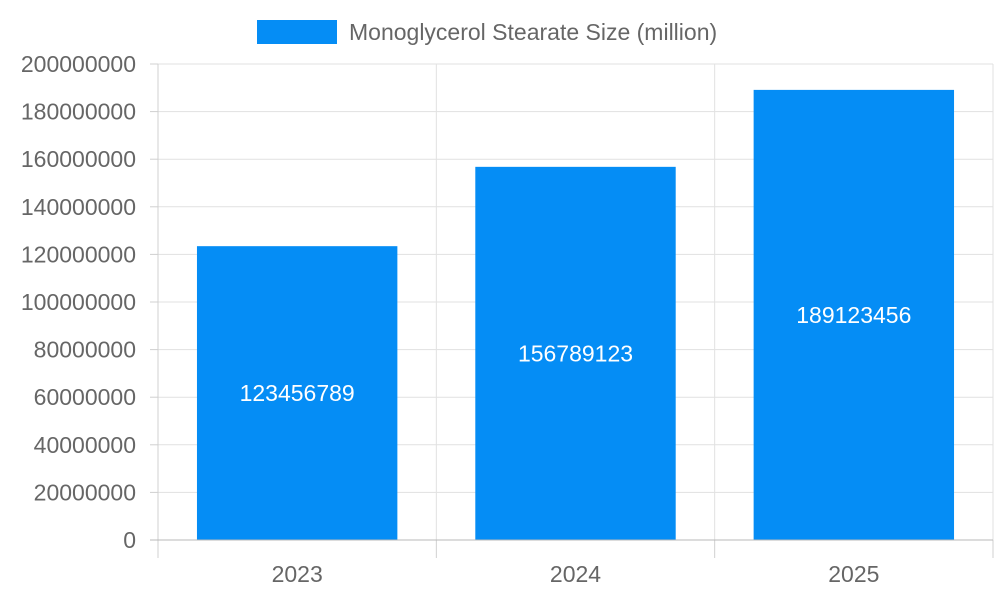 This screenshot has width=1000, height=600. Describe the element at coordinates (85, 350) in the screenshot. I see `y-tick-label: 80000000` at that location.